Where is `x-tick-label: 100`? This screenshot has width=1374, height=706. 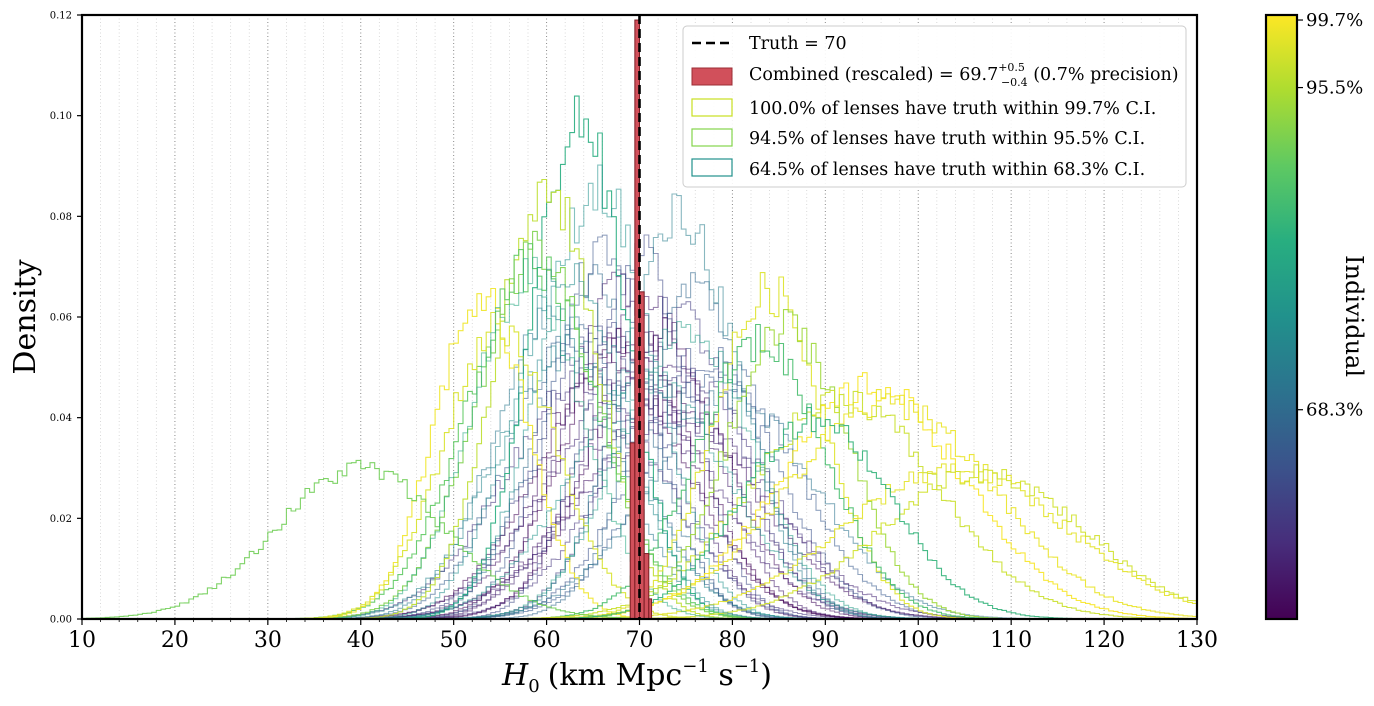
x-tick-label: 100 is located at coordinates (918, 640).